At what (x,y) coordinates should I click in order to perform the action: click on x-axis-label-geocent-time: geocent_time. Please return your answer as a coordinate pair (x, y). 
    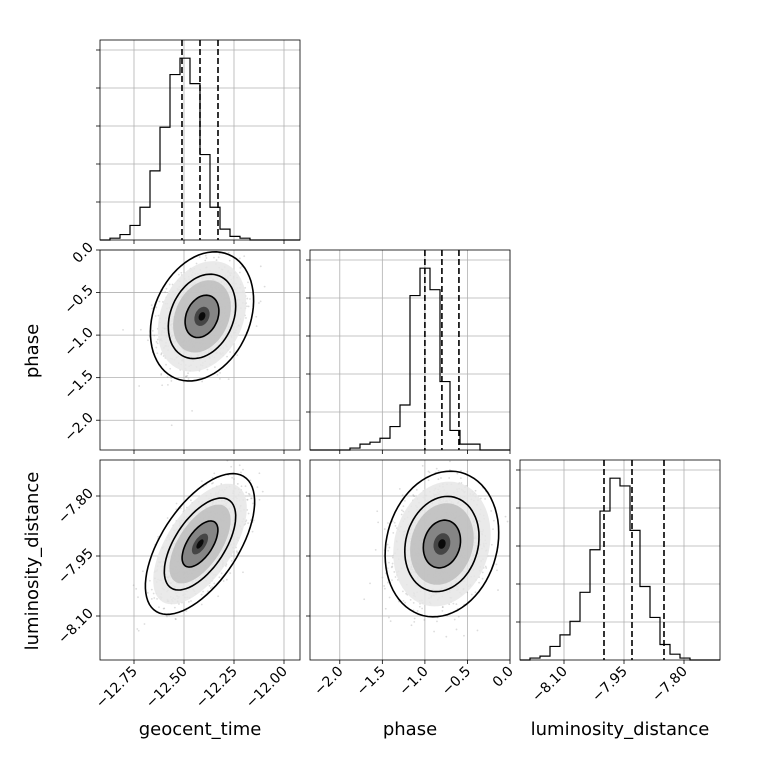
    Looking at the image, I should click on (200, 729).